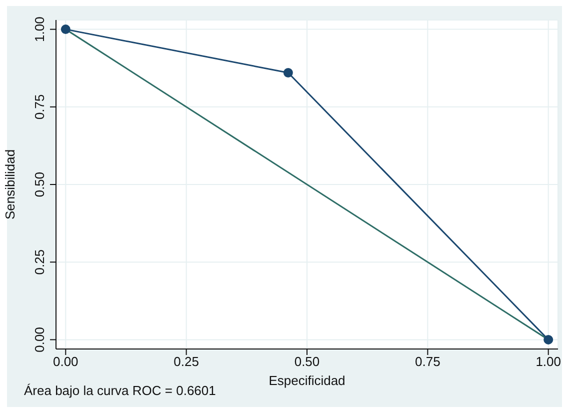  What do you see at coordinates (39, 107) in the screenshot?
I see `y-tick-label: 0.75` at bounding box center [39, 107].